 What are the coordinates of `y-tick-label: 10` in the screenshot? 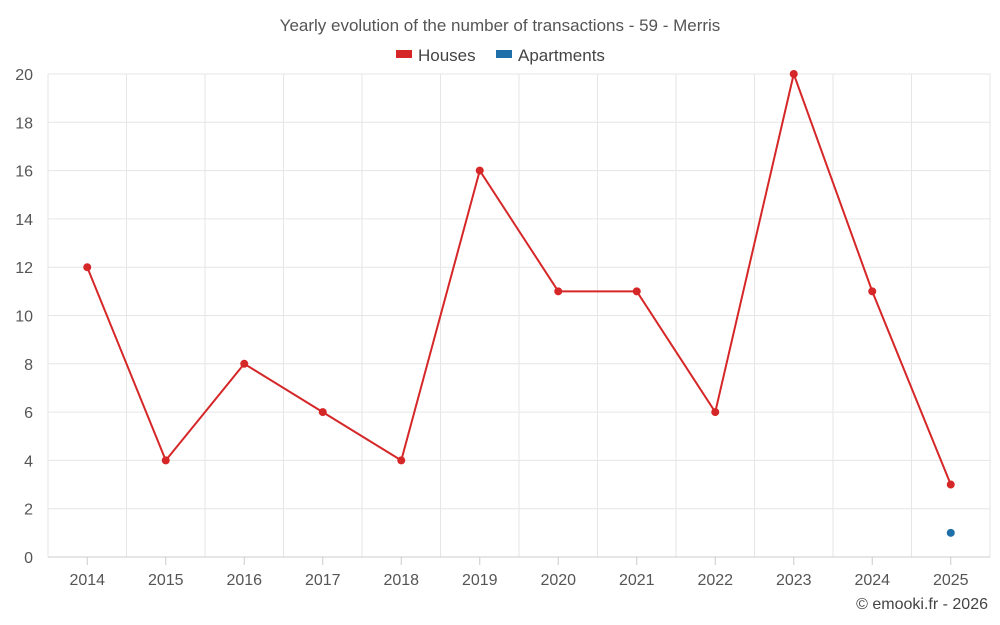 It's located at (24, 317).